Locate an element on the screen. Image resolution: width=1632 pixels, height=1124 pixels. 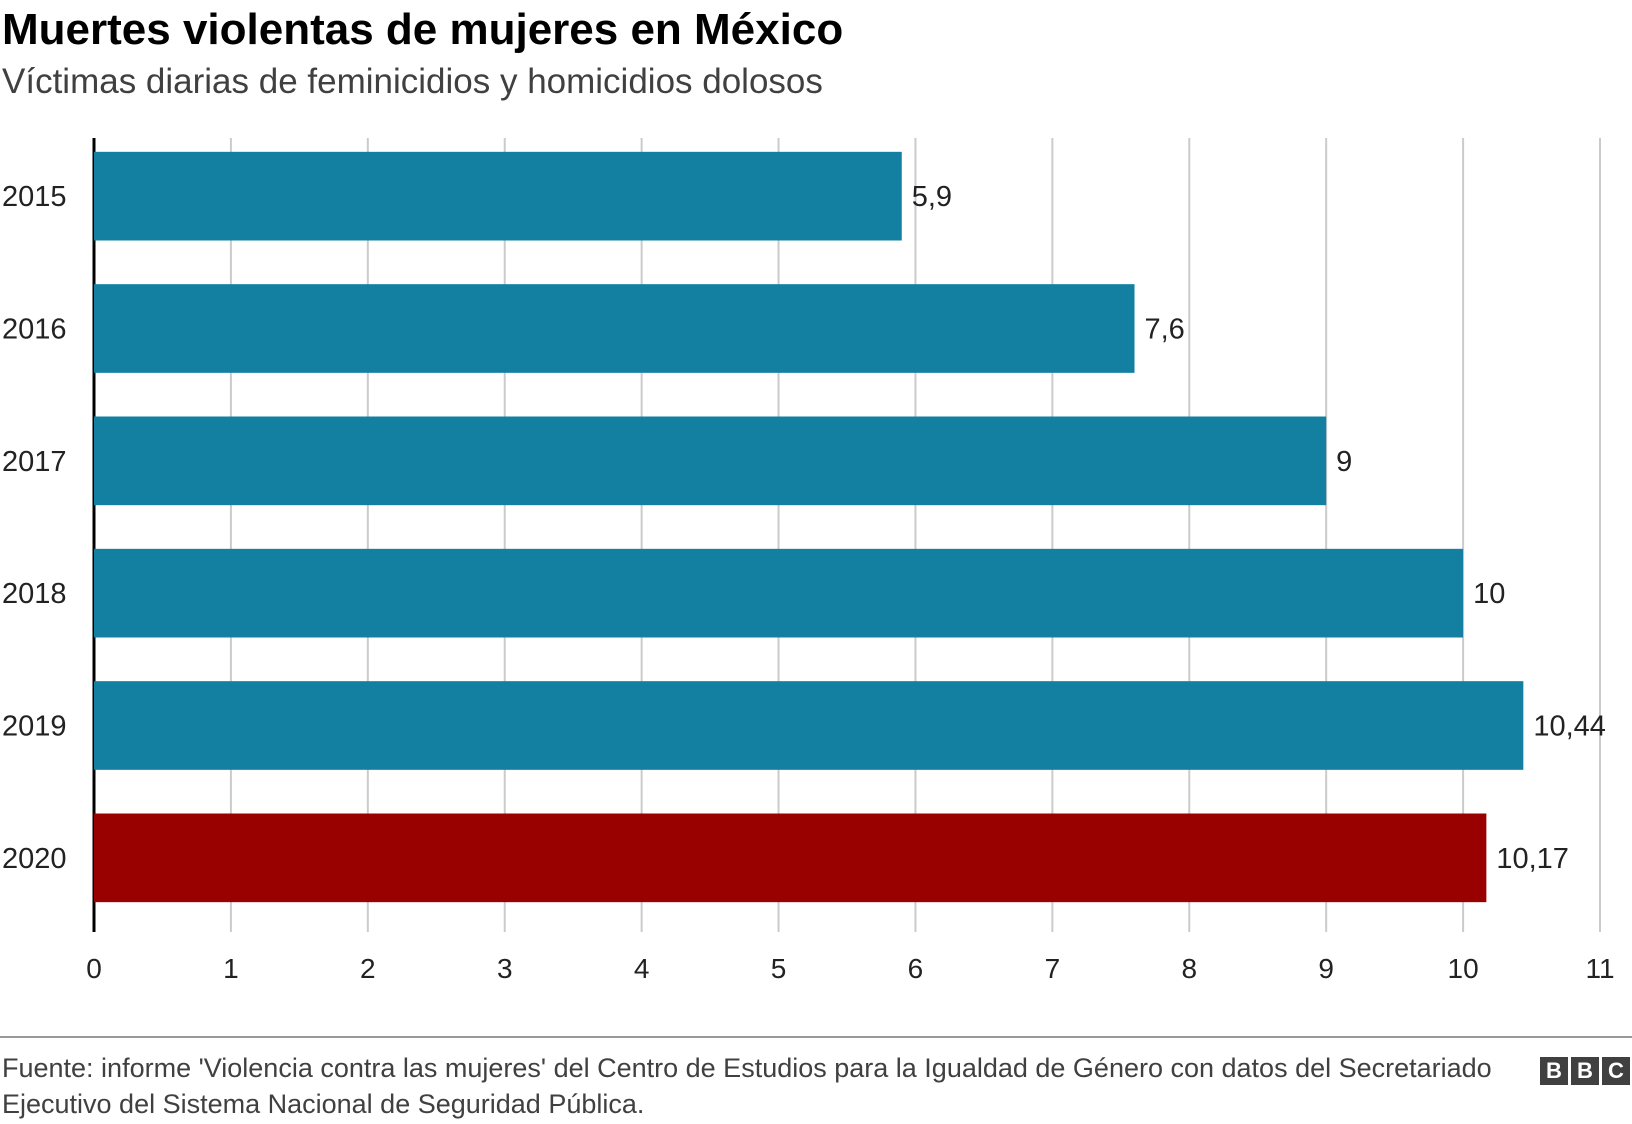
bar-2016 is located at coordinates (614, 328).